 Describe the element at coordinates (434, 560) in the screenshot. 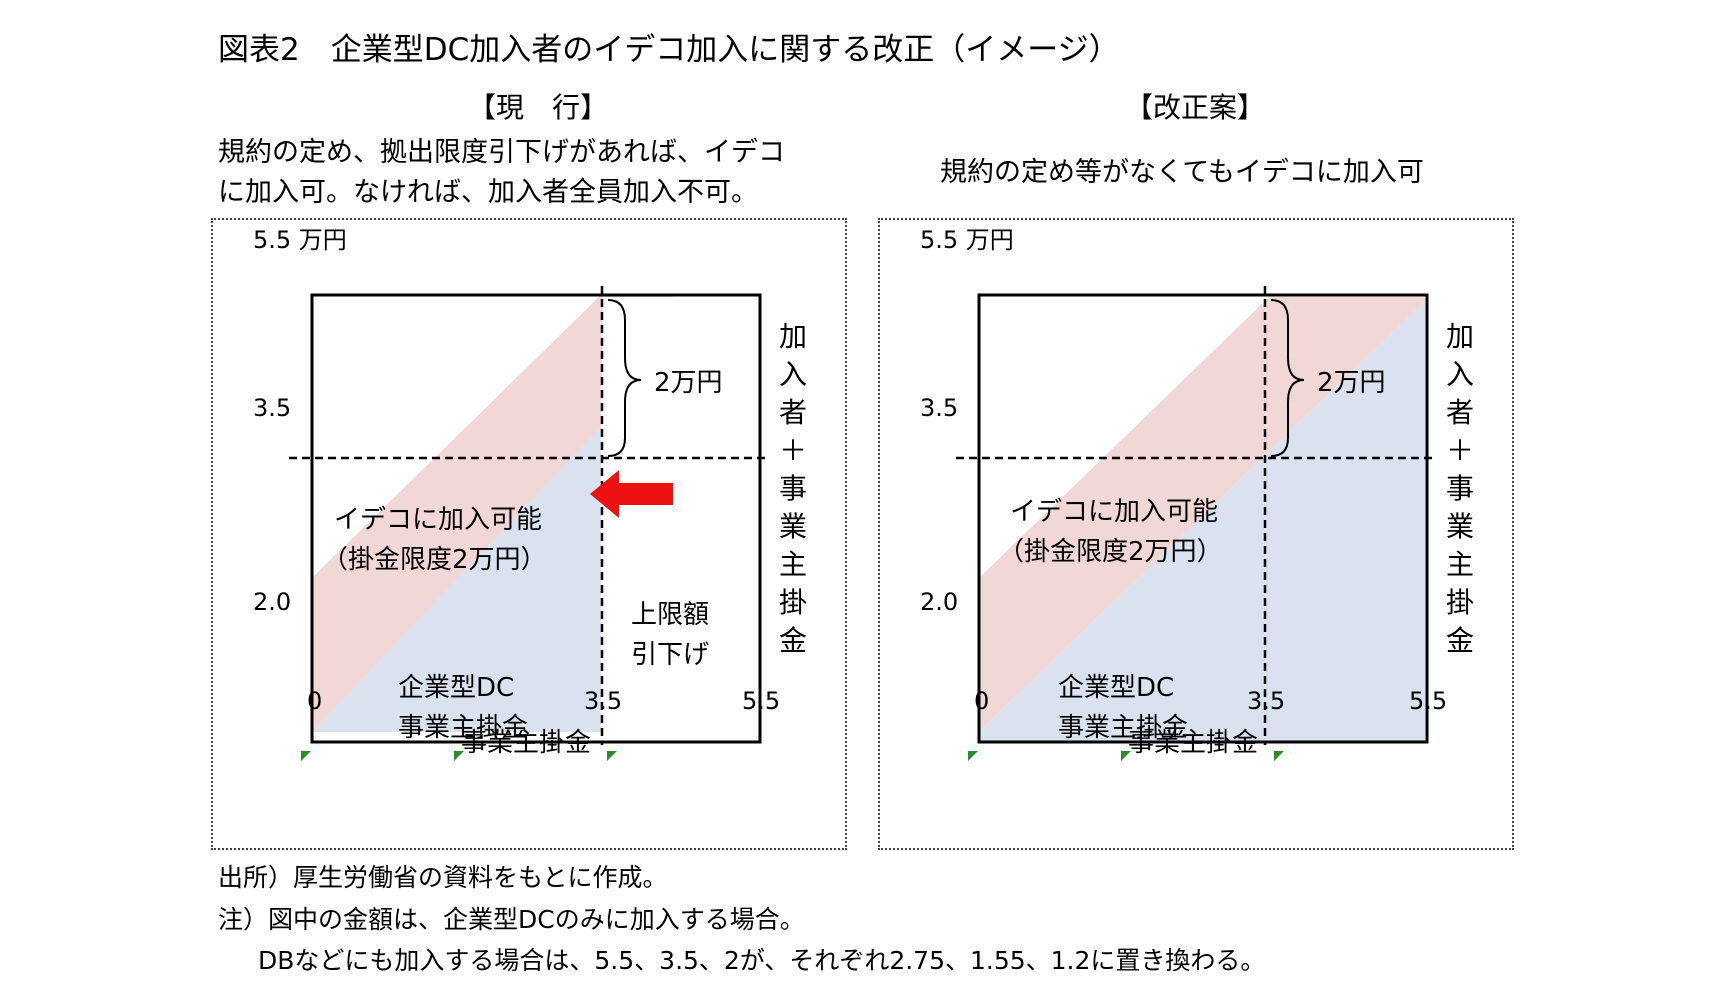

I see `left-ideco-label-line2: （掛金限度2万円）` at that location.